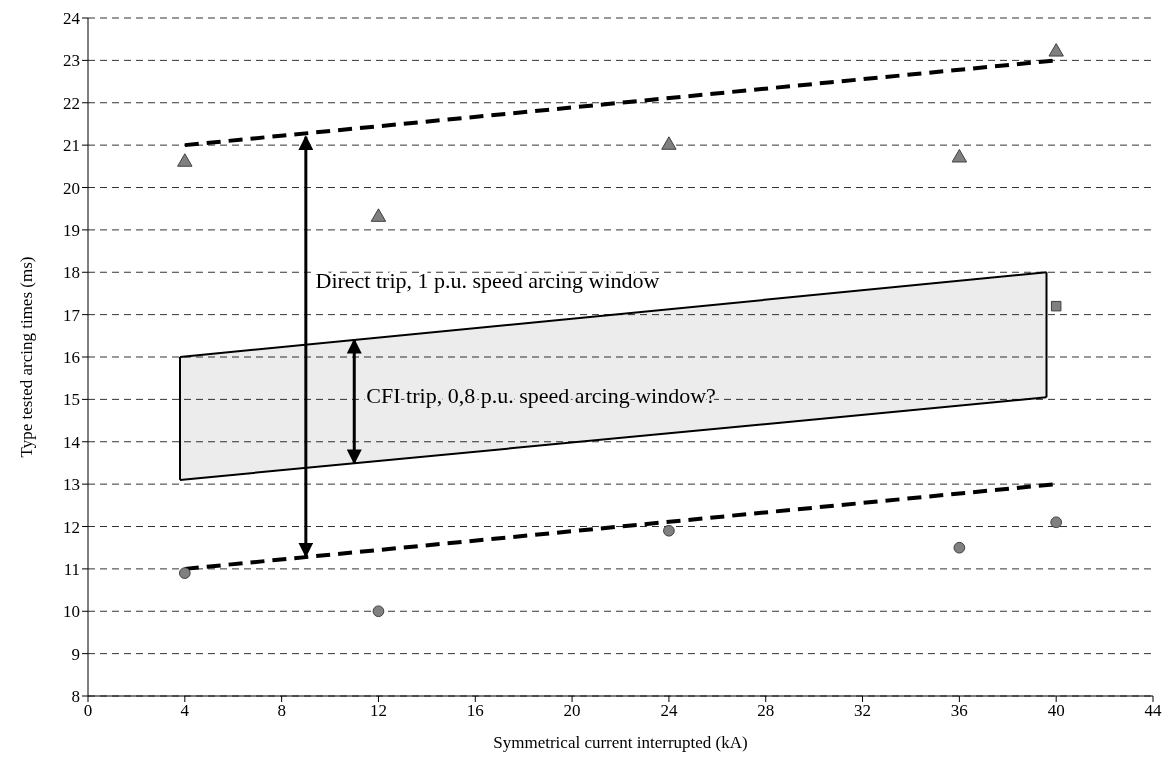  What do you see at coordinates (71, 273) in the screenshot?
I see `y-tick-label: 18` at bounding box center [71, 273].